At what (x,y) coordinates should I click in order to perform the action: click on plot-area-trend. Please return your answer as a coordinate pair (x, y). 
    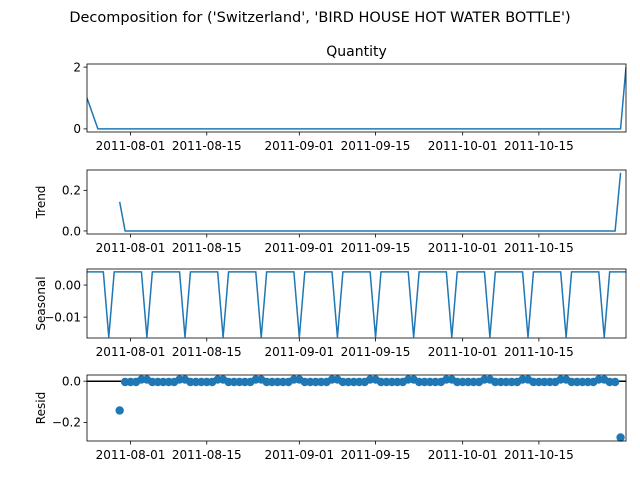
    Looking at the image, I should click on (370, 202).